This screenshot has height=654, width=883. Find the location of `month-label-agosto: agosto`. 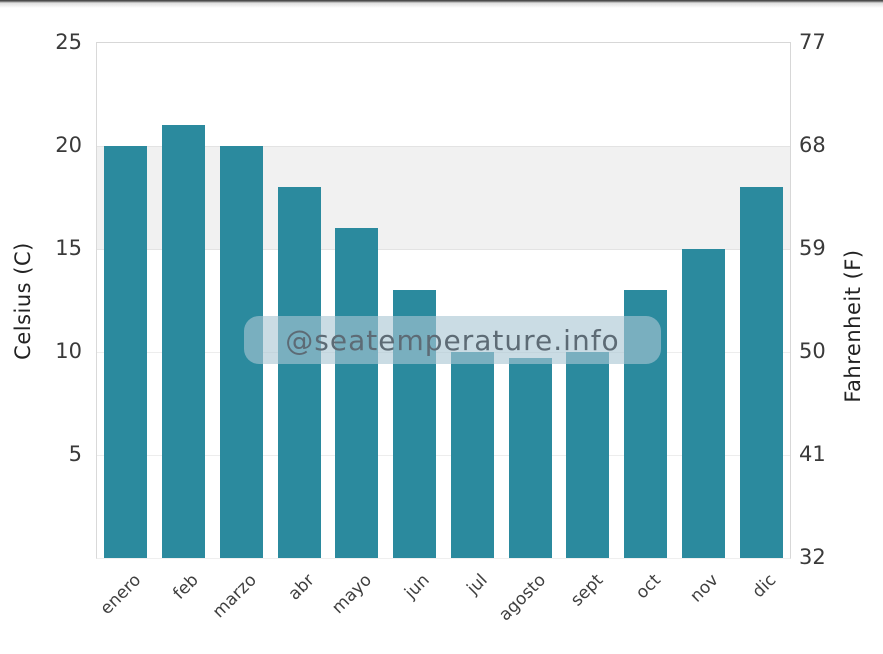

month-label-agosto: agosto is located at coordinates (522, 598).